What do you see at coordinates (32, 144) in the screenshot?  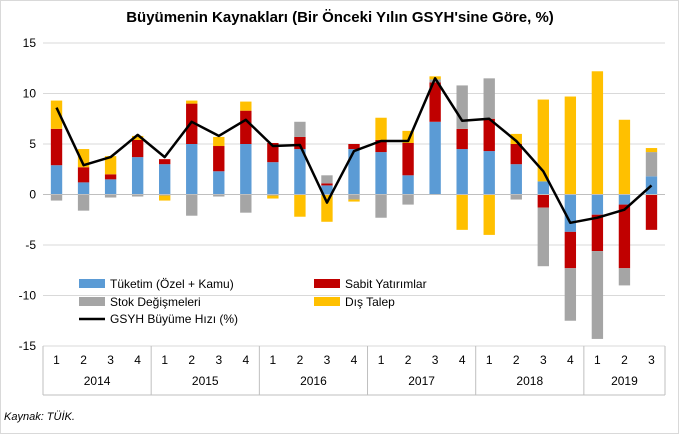 I see `y-tick-label: 5` at bounding box center [32, 144].